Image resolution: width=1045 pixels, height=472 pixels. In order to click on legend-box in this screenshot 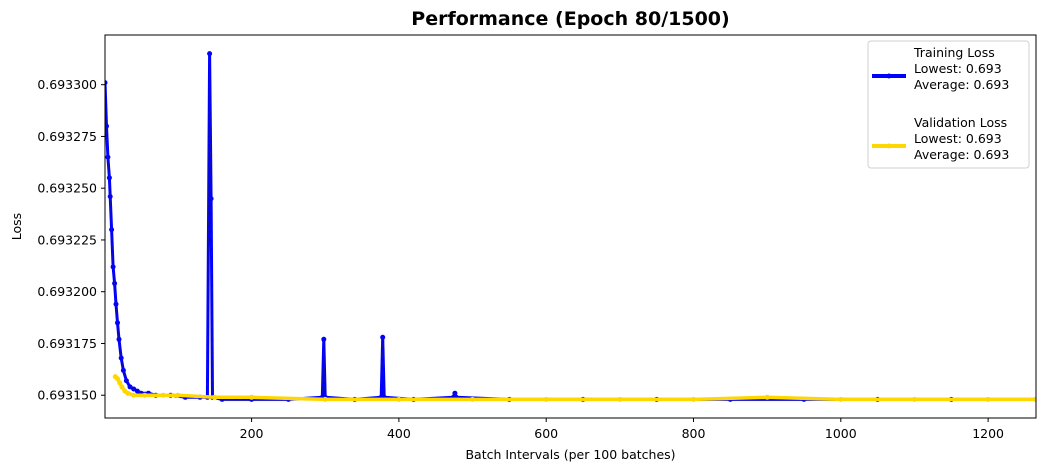, I will do `click(948, 104)`.